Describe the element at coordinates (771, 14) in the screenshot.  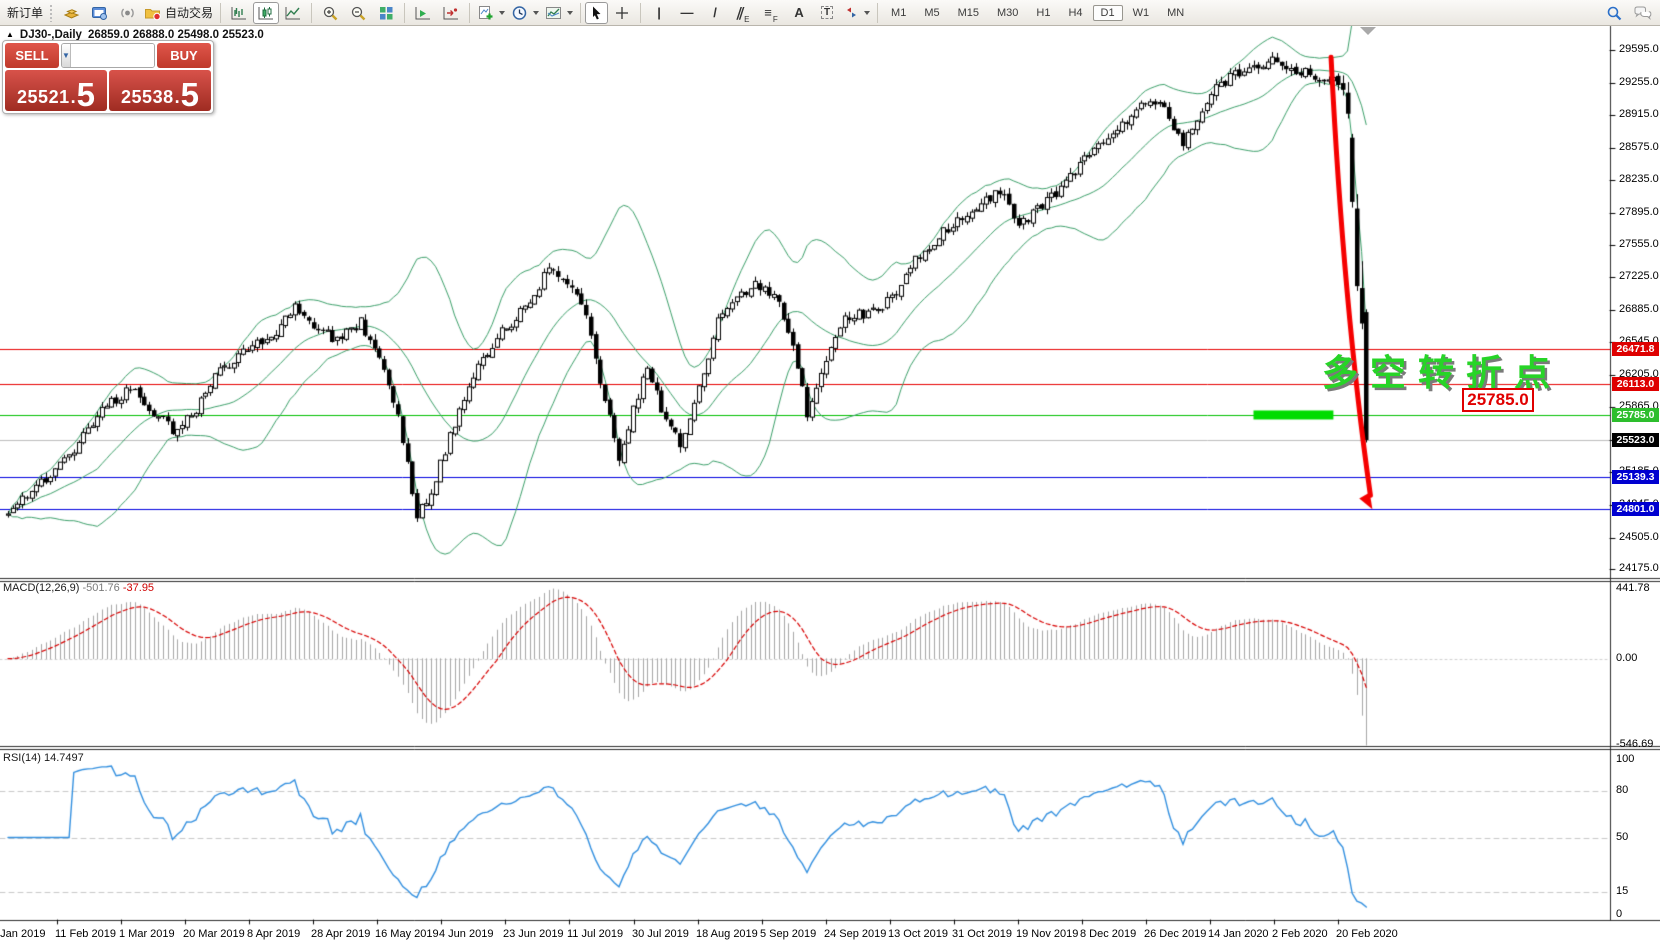
I see `fibonacci-tool: ≡ F` at that location.